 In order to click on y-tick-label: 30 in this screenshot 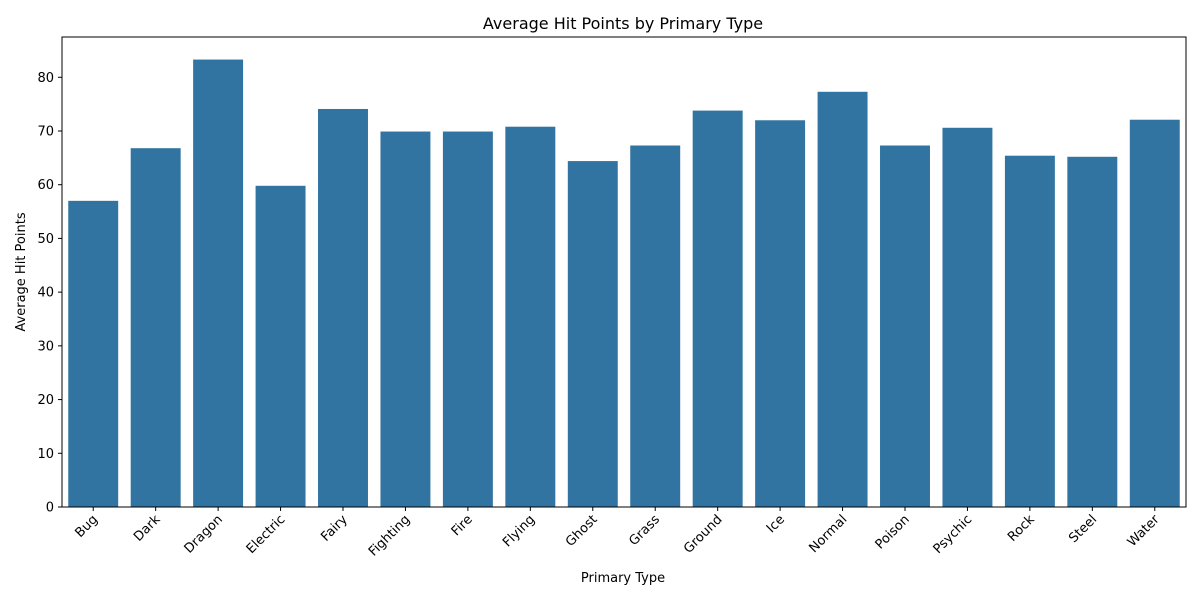, I will do `click(45, 346)`.